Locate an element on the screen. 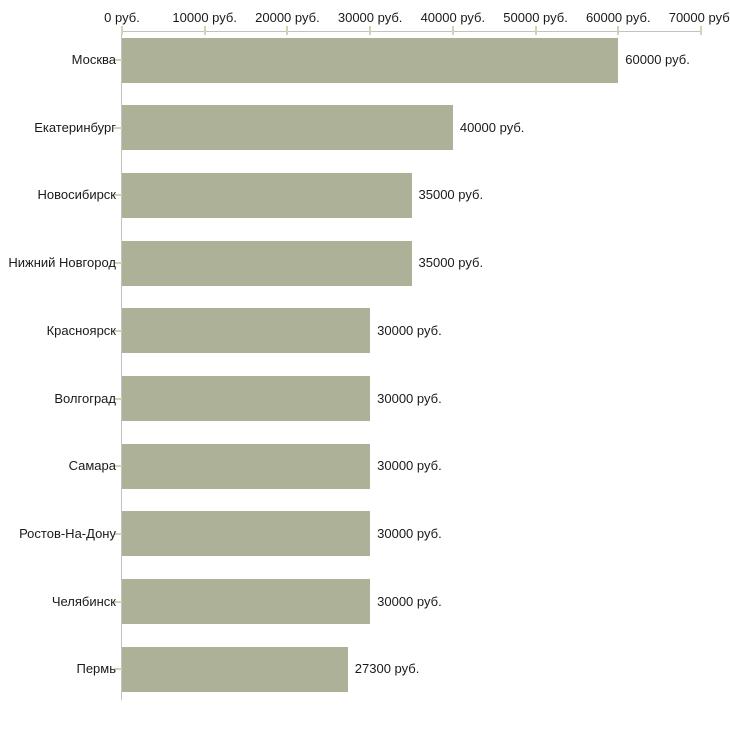 This screenshot has width=730, height=730. x-tick-label: 50000 руб. is located at coordinates (535, 17).